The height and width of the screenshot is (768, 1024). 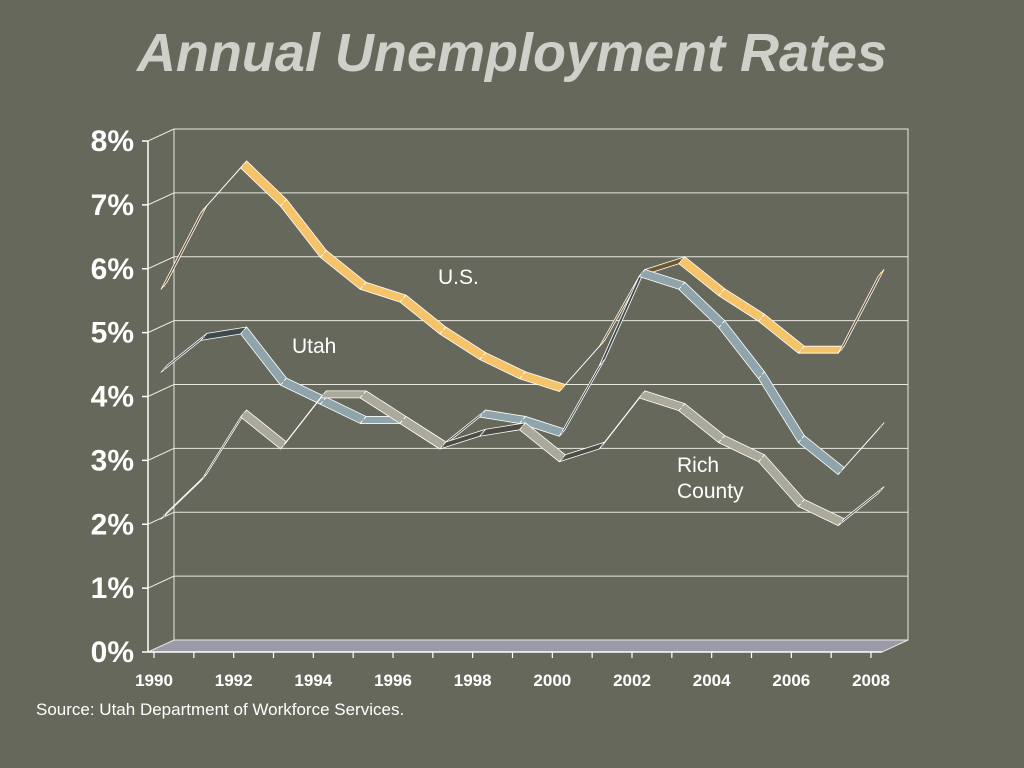 What do you see at coordinates (710, 478) in the screenshot?
I see `series-label: Rich County` at bounding box center [710, 478].